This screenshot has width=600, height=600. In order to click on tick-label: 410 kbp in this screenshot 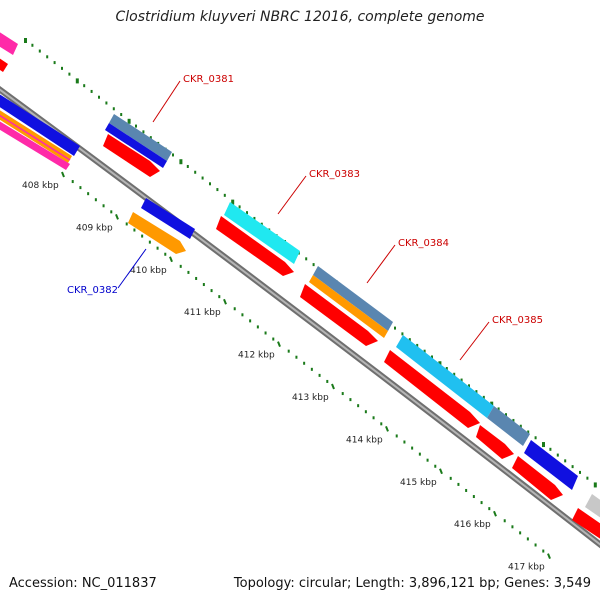, I will do `click(148, 271)`.